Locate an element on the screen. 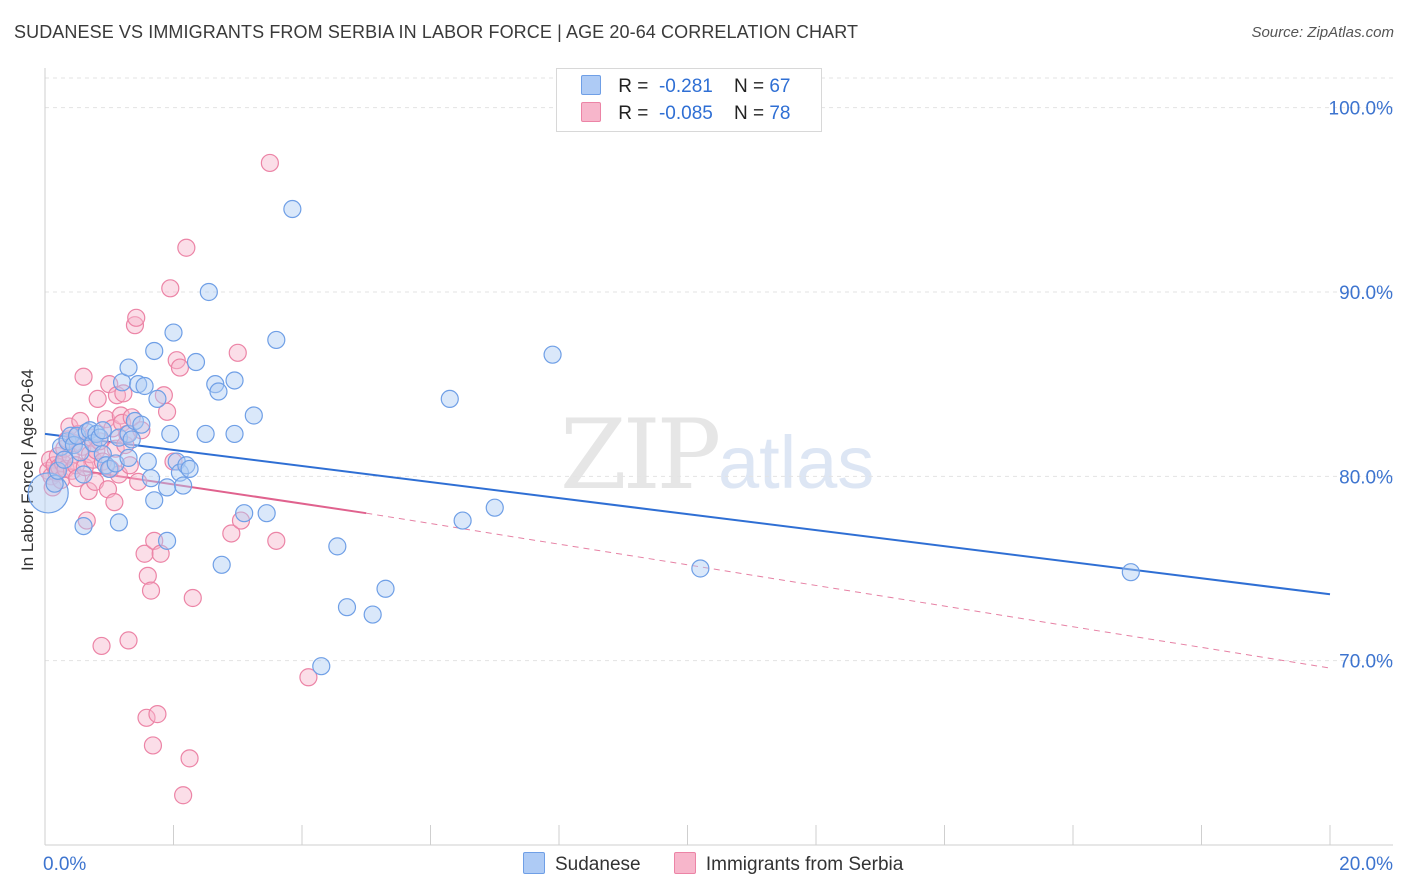 Image resolution: width=1406 pixels, height=892 pixels. y-tick-label: 80.0% is located at coordinates (1366, 477).